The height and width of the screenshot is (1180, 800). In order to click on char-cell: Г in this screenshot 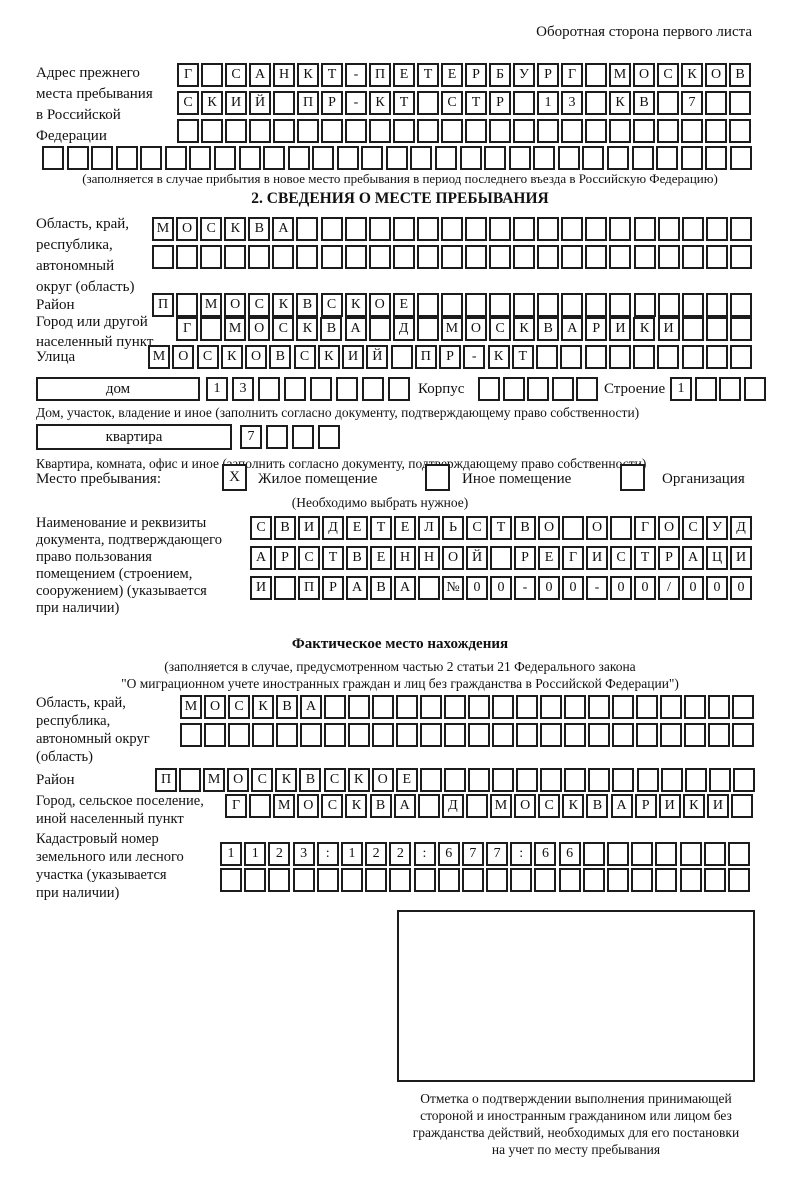, I will do `click(573, 558)`.